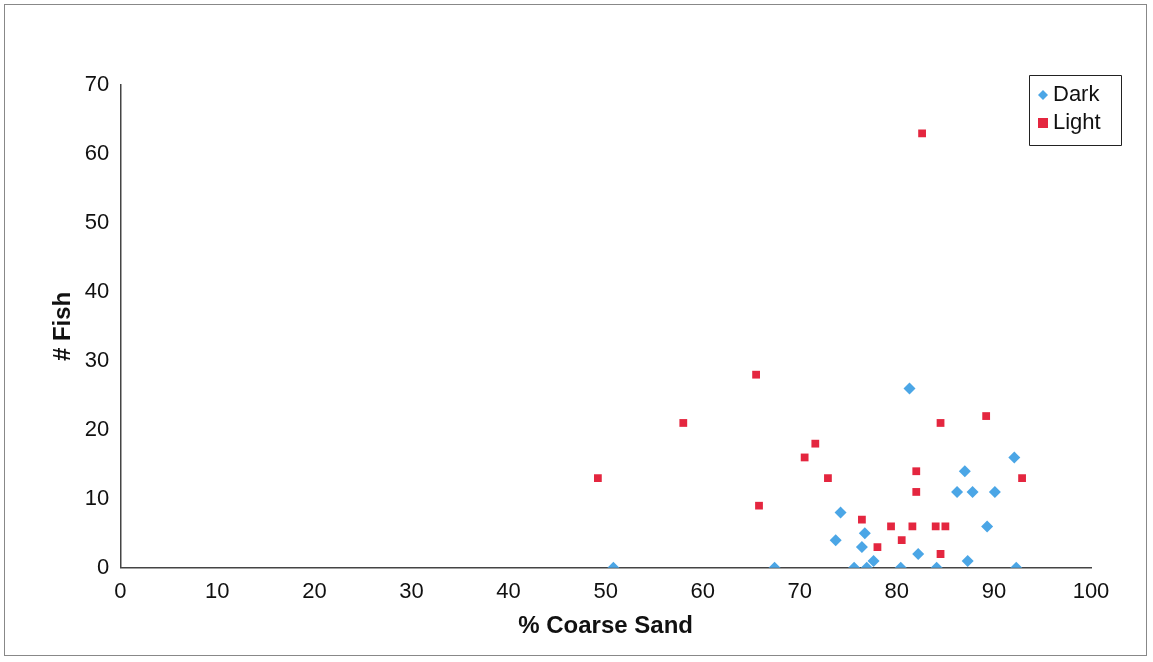  What do you see at coordinates (411, 591) in the screenshot?
I see `x-tick-label: 30` at bounding box center [411, 591].